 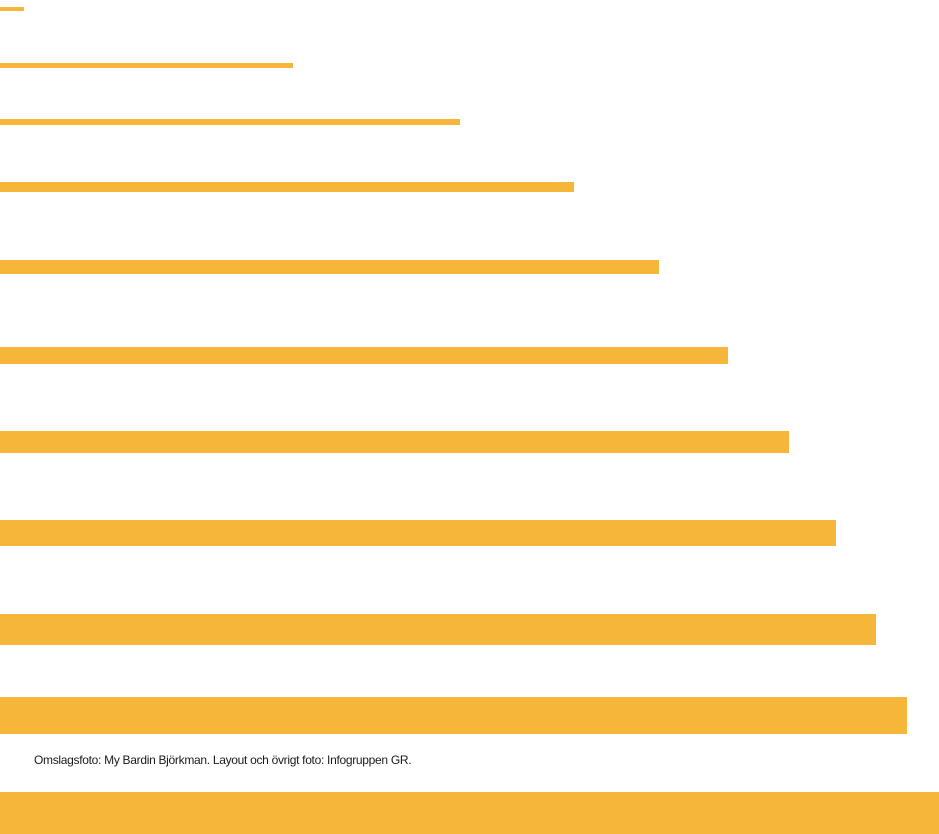 I want to click on footer-color-band, so click(x=469, y=813).